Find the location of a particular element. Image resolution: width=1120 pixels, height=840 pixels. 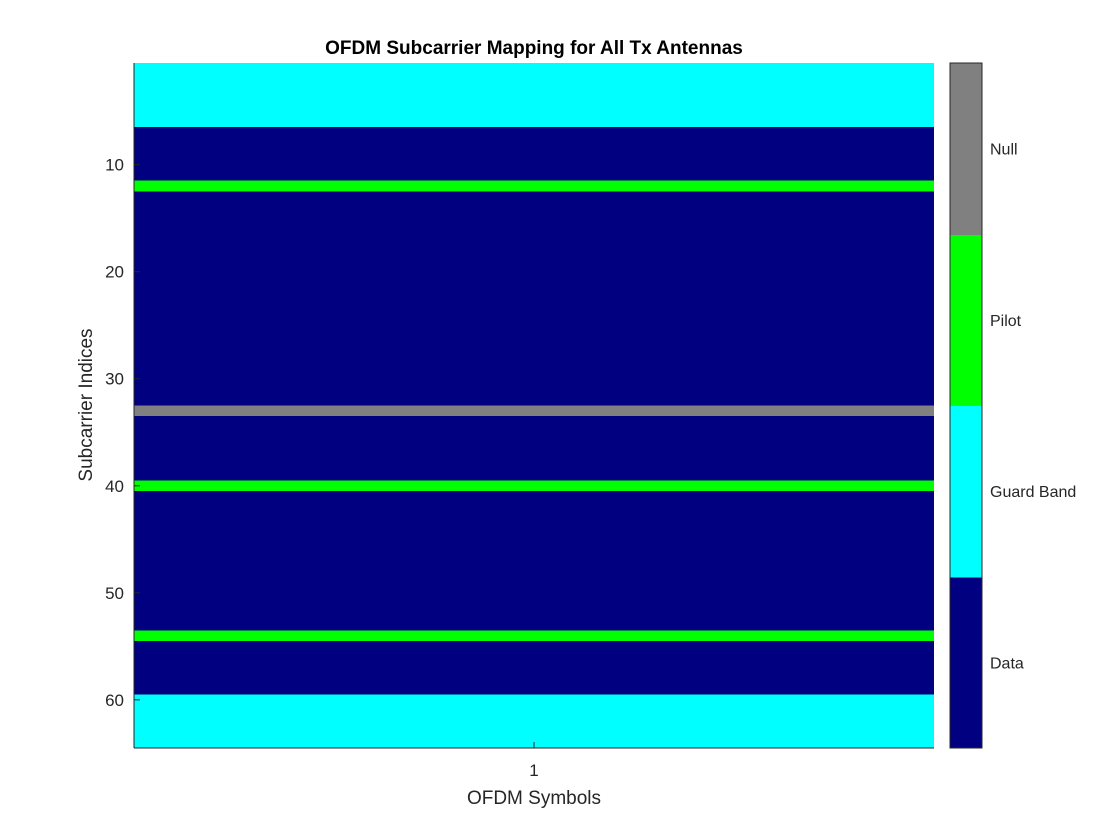

y-tick-label: 60 is located at coordinates (114, 700).